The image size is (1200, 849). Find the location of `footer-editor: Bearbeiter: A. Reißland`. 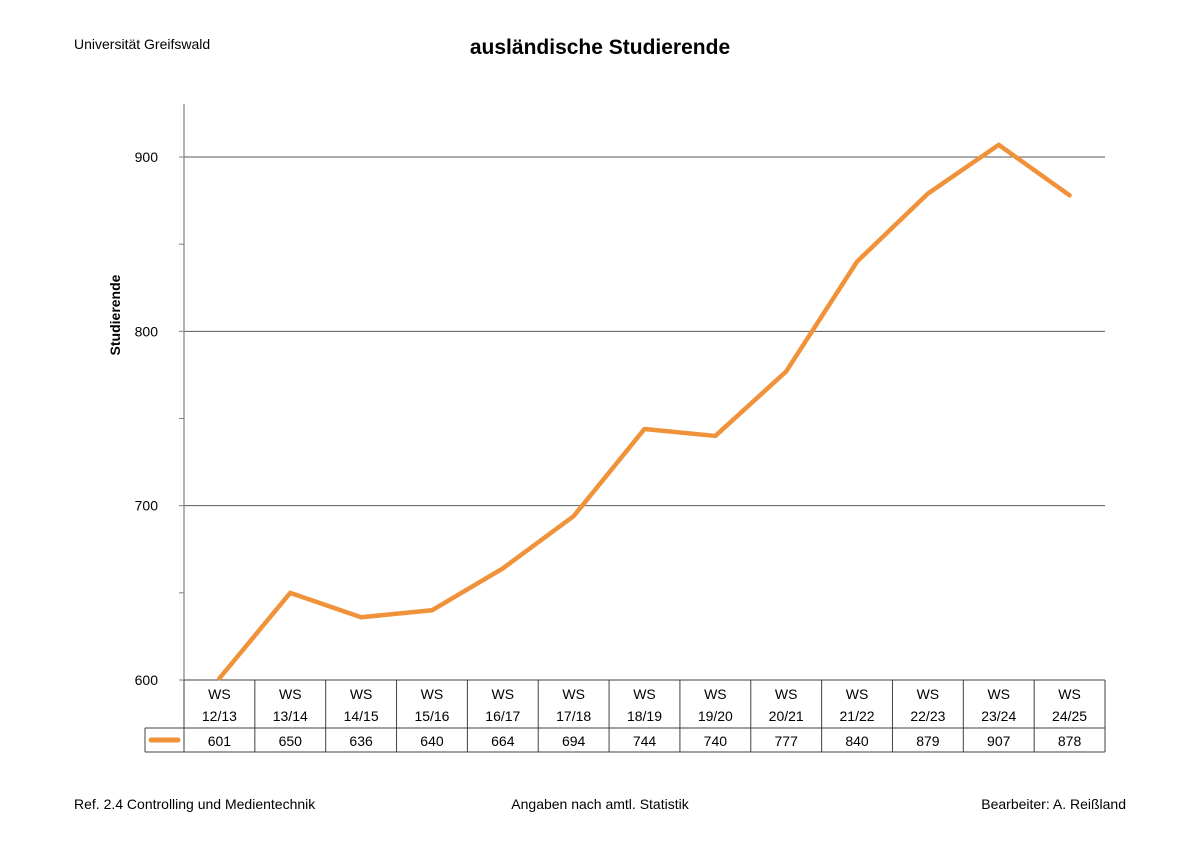

footer-editor: Bearbeiter: A. Reißland is located at coordinates (1053, 804).